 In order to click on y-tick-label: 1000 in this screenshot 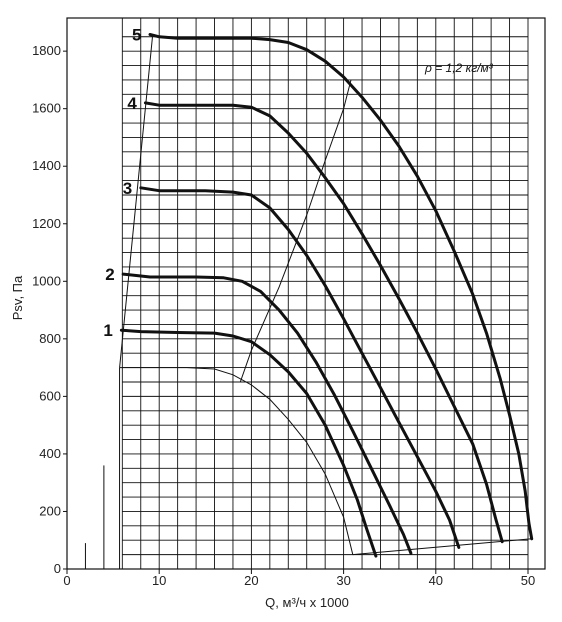, I will do `click(46, 280)`.